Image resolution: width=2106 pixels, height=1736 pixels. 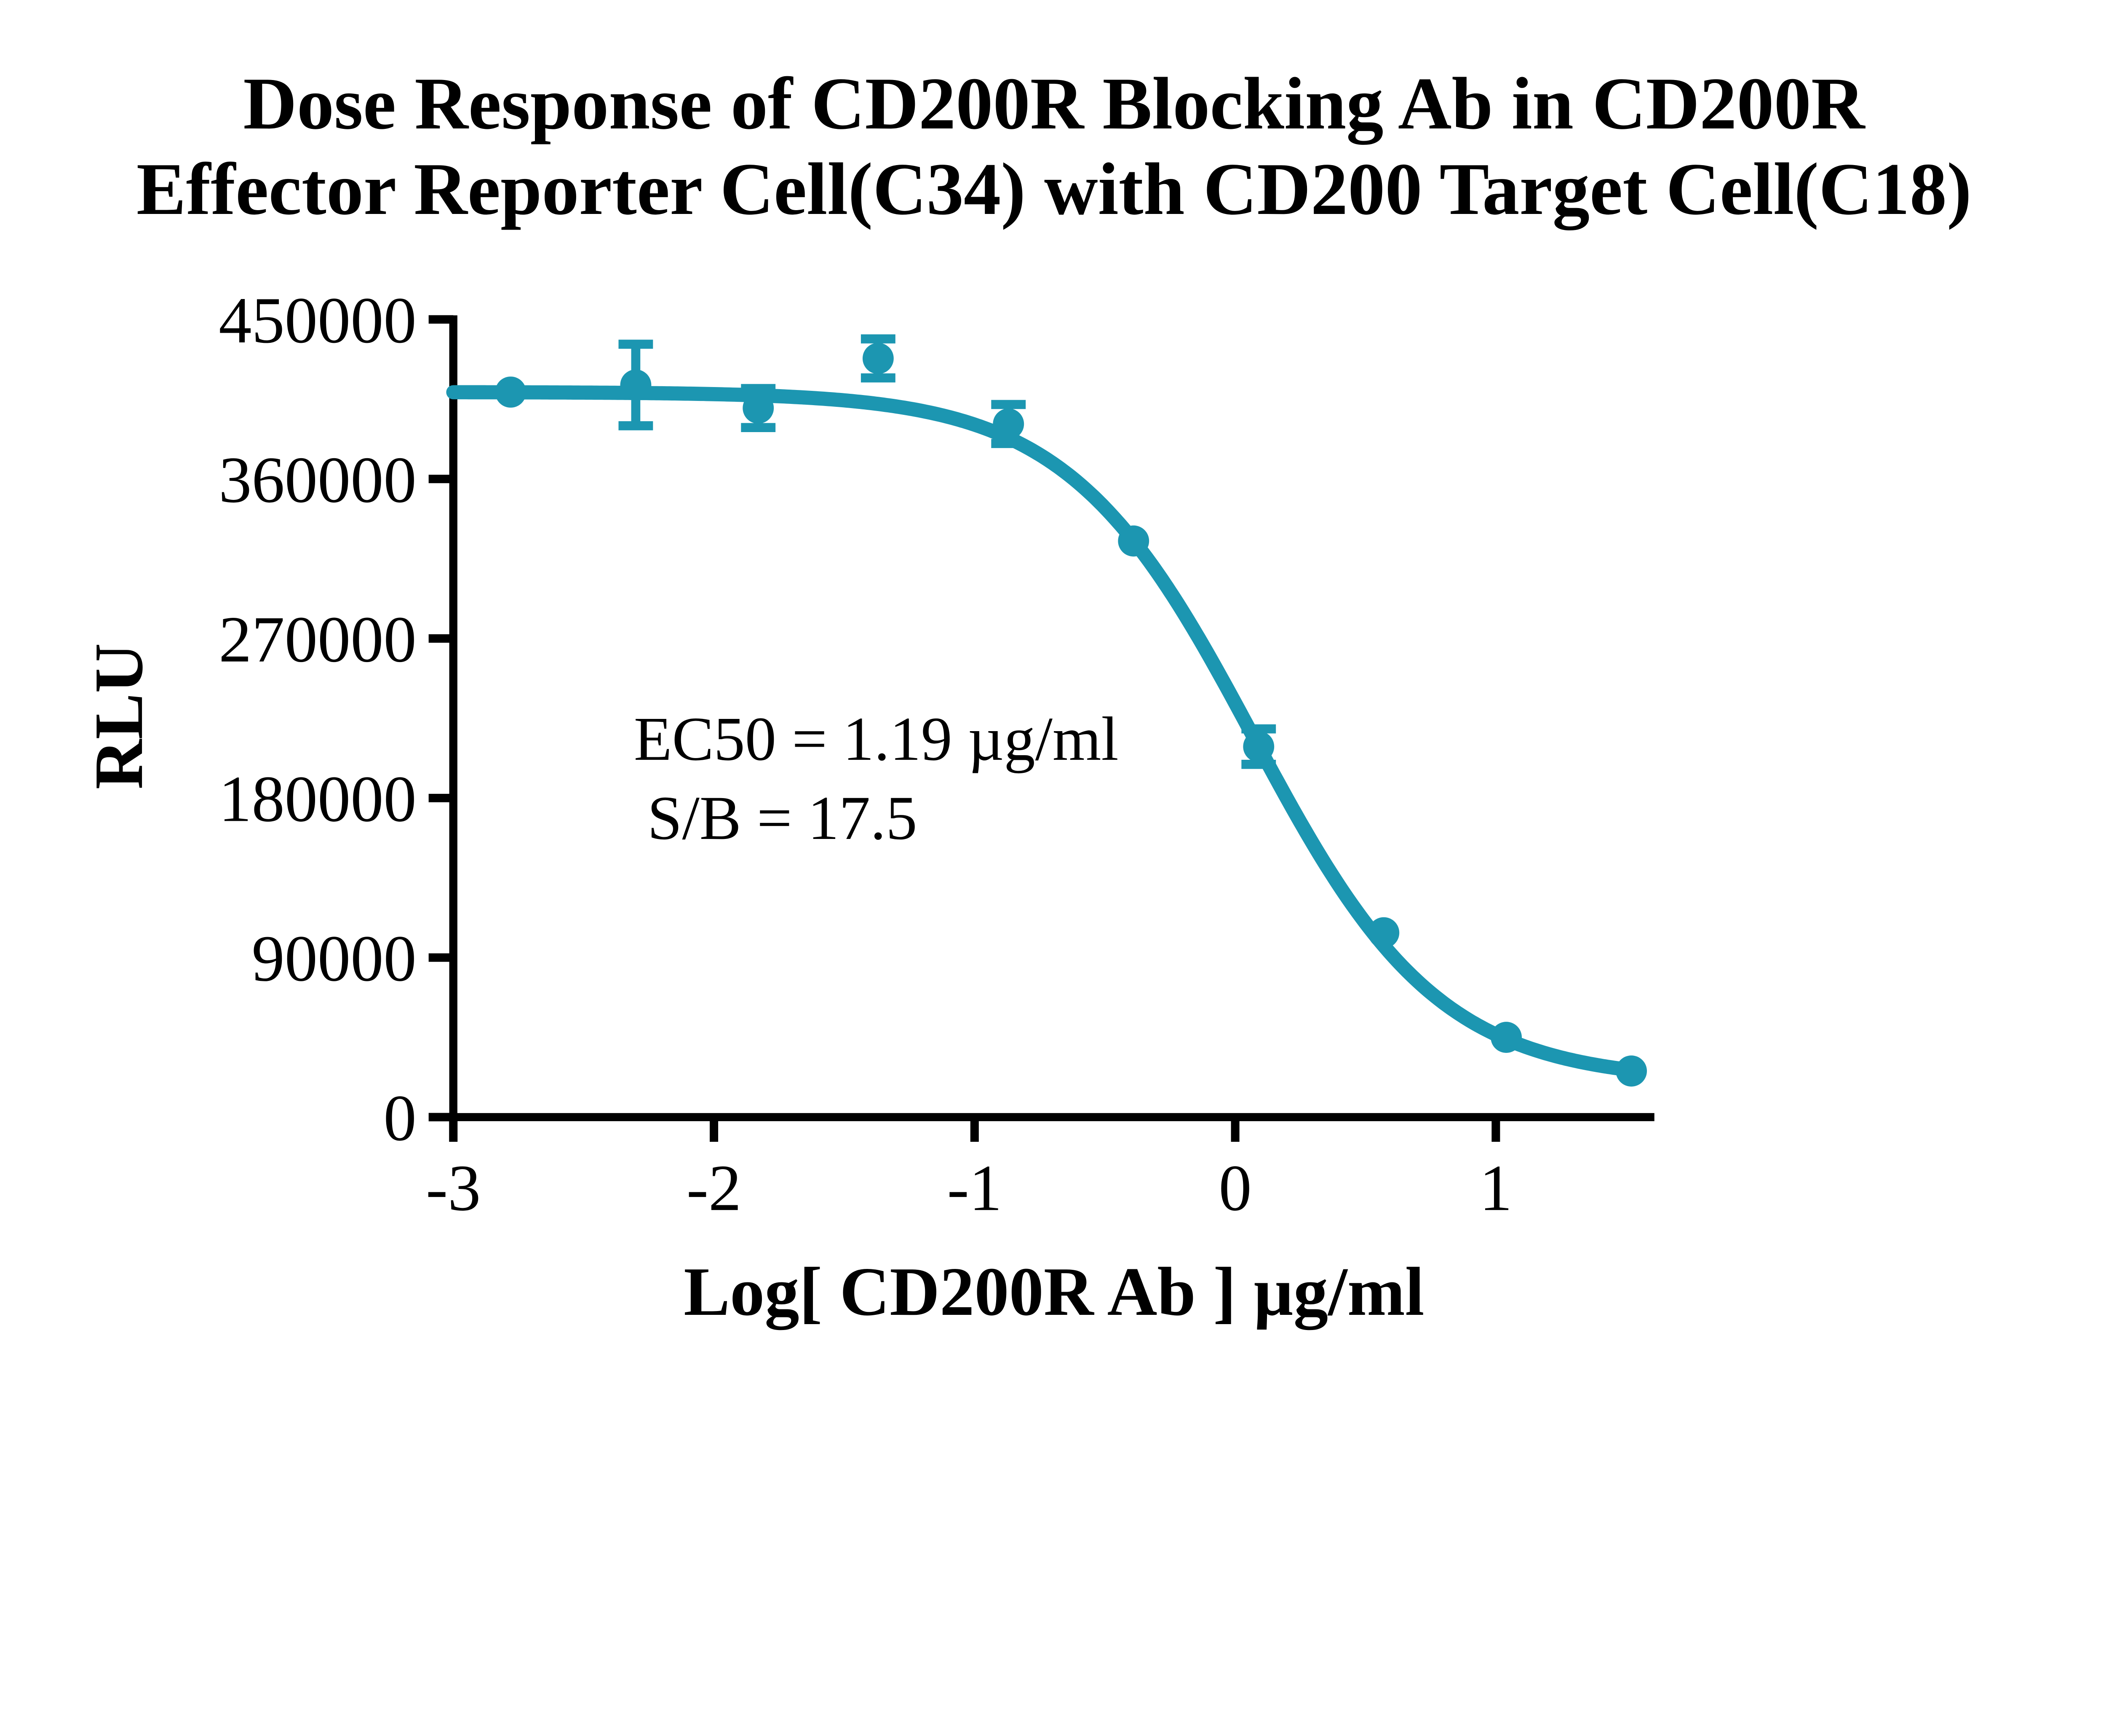 I want to click on y-tick-label: 450000, so click(x=317, y=320).